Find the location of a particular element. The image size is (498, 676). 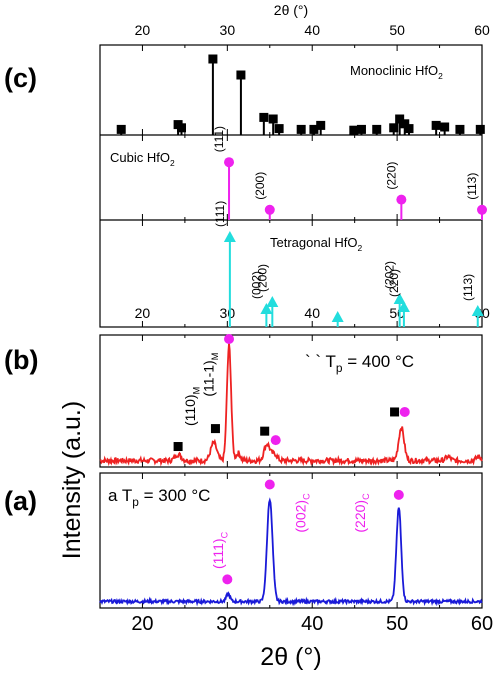

series-a-annotation-2: (220)C is located at coordinates (361, 513).